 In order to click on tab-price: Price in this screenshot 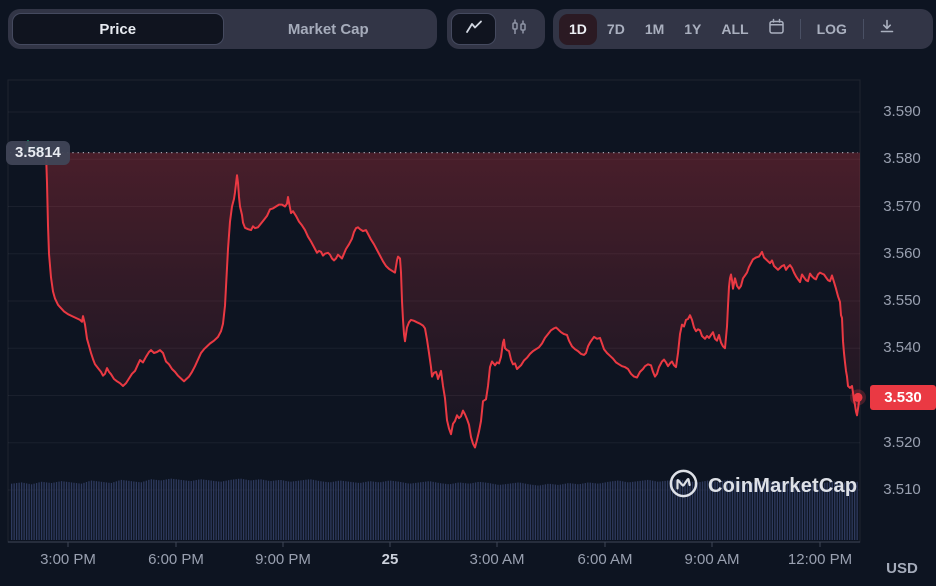, I will do `click(118, 29)`.